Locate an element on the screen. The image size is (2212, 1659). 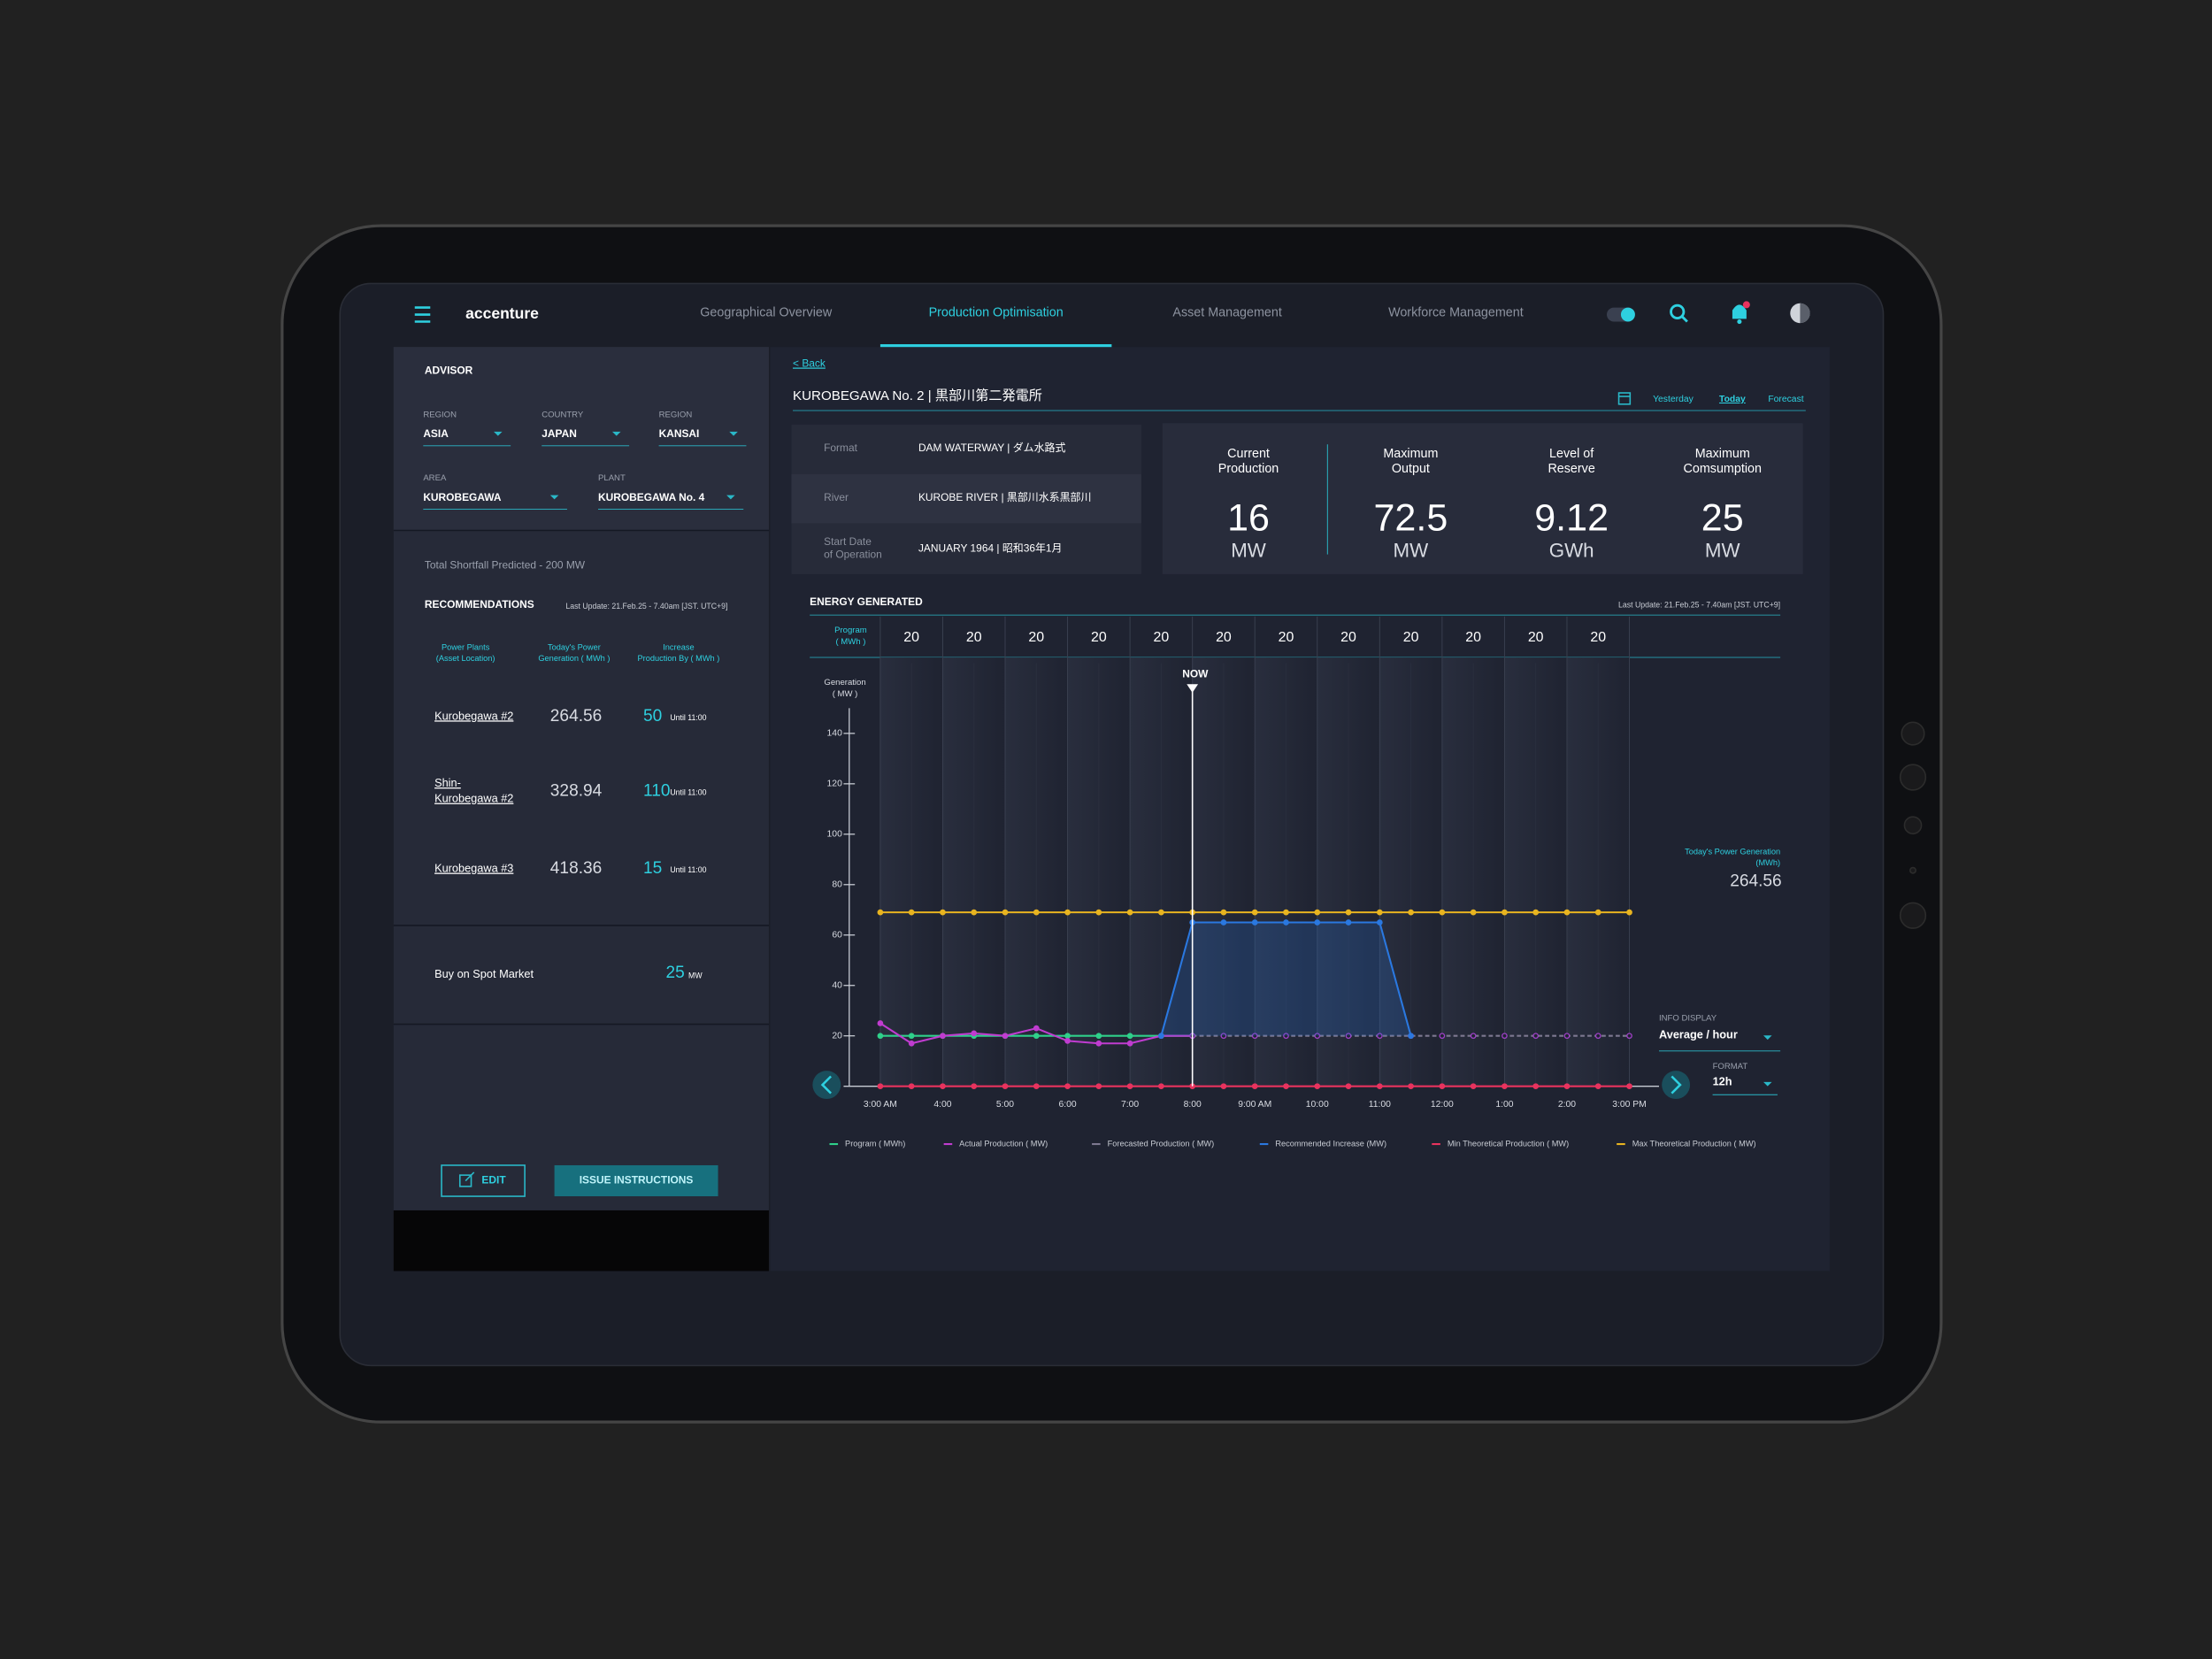
edit-button is located at coordinates (484, 1181).